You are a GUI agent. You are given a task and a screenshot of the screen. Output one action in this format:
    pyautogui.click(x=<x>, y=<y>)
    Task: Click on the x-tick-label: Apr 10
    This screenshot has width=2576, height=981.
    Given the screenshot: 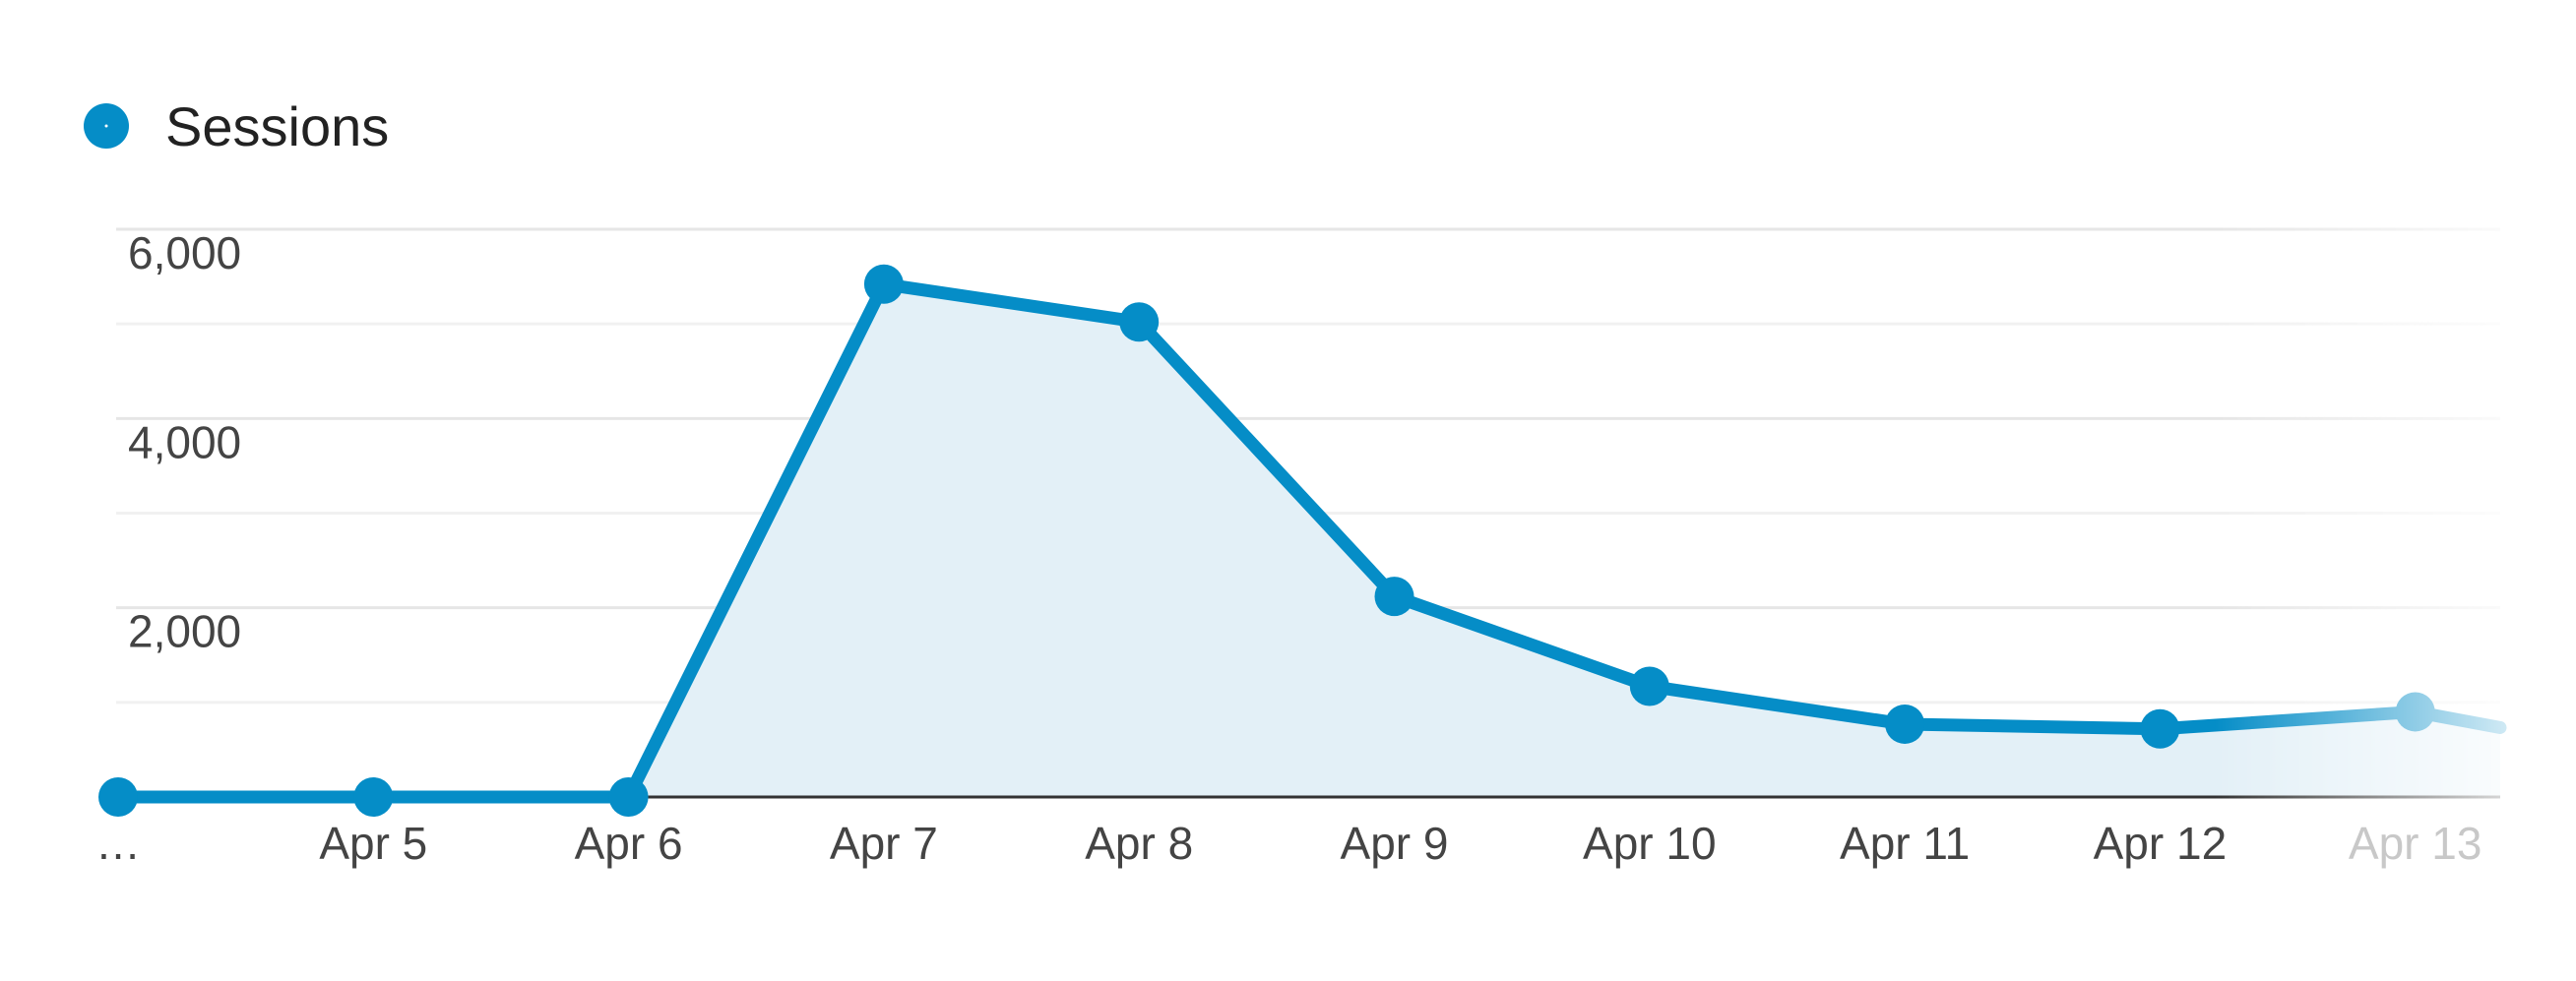 What is the action you would take?
    pyautogui.click(x=1650, y=843)
    